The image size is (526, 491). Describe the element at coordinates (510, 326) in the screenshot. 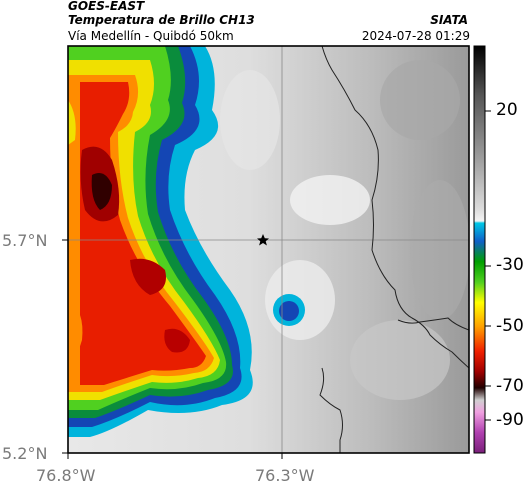

I see `colorbar-tick-label: -50` at that location.